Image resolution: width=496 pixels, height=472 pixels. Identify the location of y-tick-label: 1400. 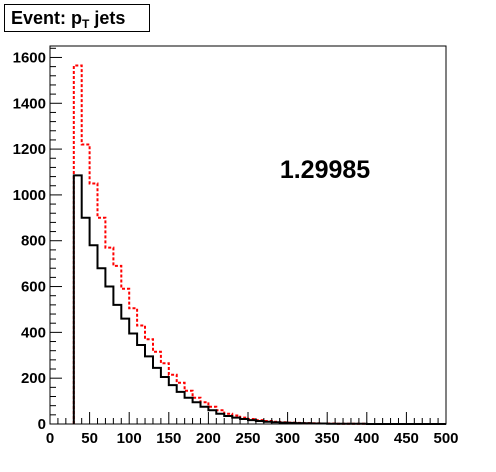
(29, 103).